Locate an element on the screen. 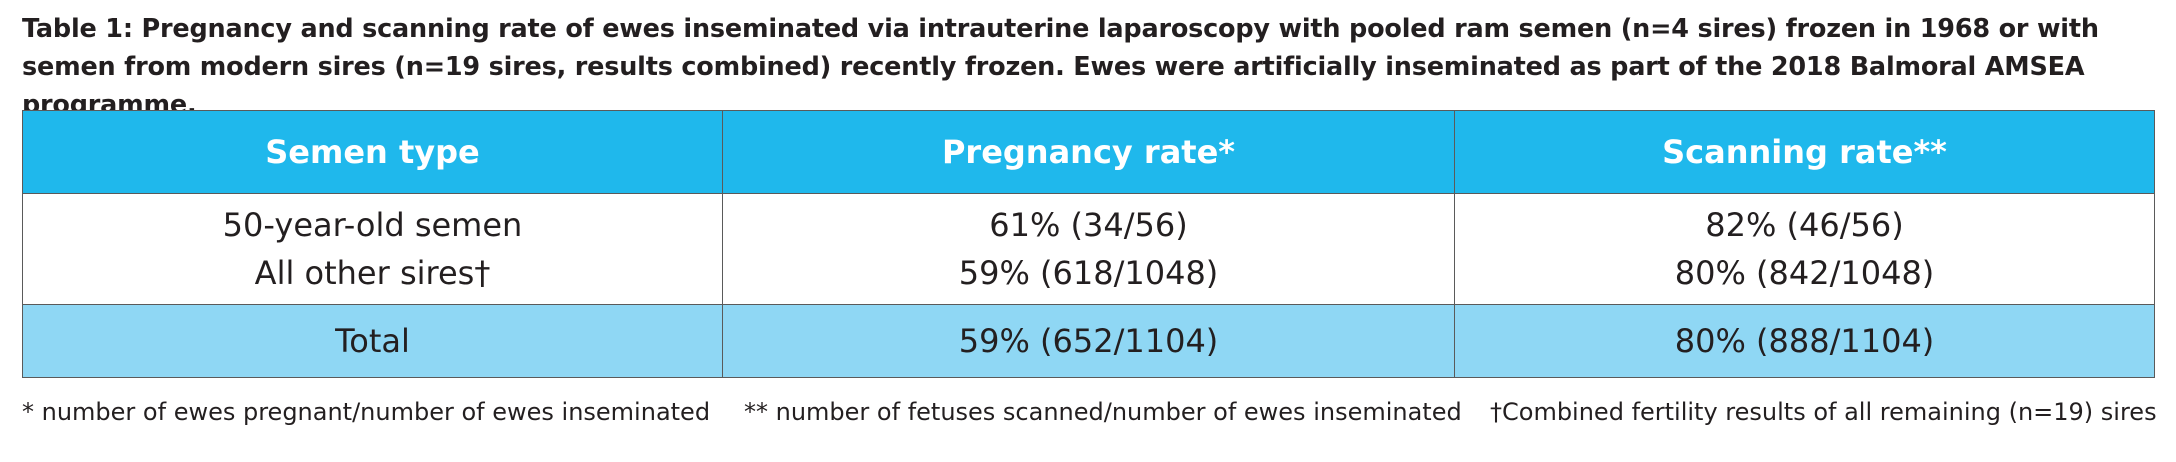 This screenshot has width=2176, height=462. header-pregnancy-rate: Pregnancy rate* is located at coordinates (1088, 152).